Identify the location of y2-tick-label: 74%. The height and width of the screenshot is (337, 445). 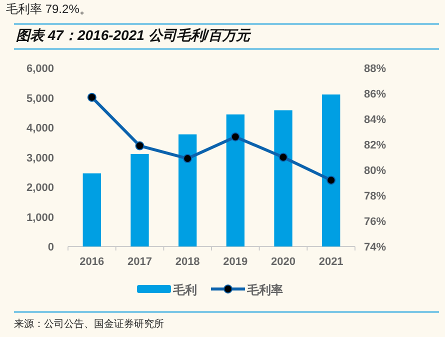
(375, 248).